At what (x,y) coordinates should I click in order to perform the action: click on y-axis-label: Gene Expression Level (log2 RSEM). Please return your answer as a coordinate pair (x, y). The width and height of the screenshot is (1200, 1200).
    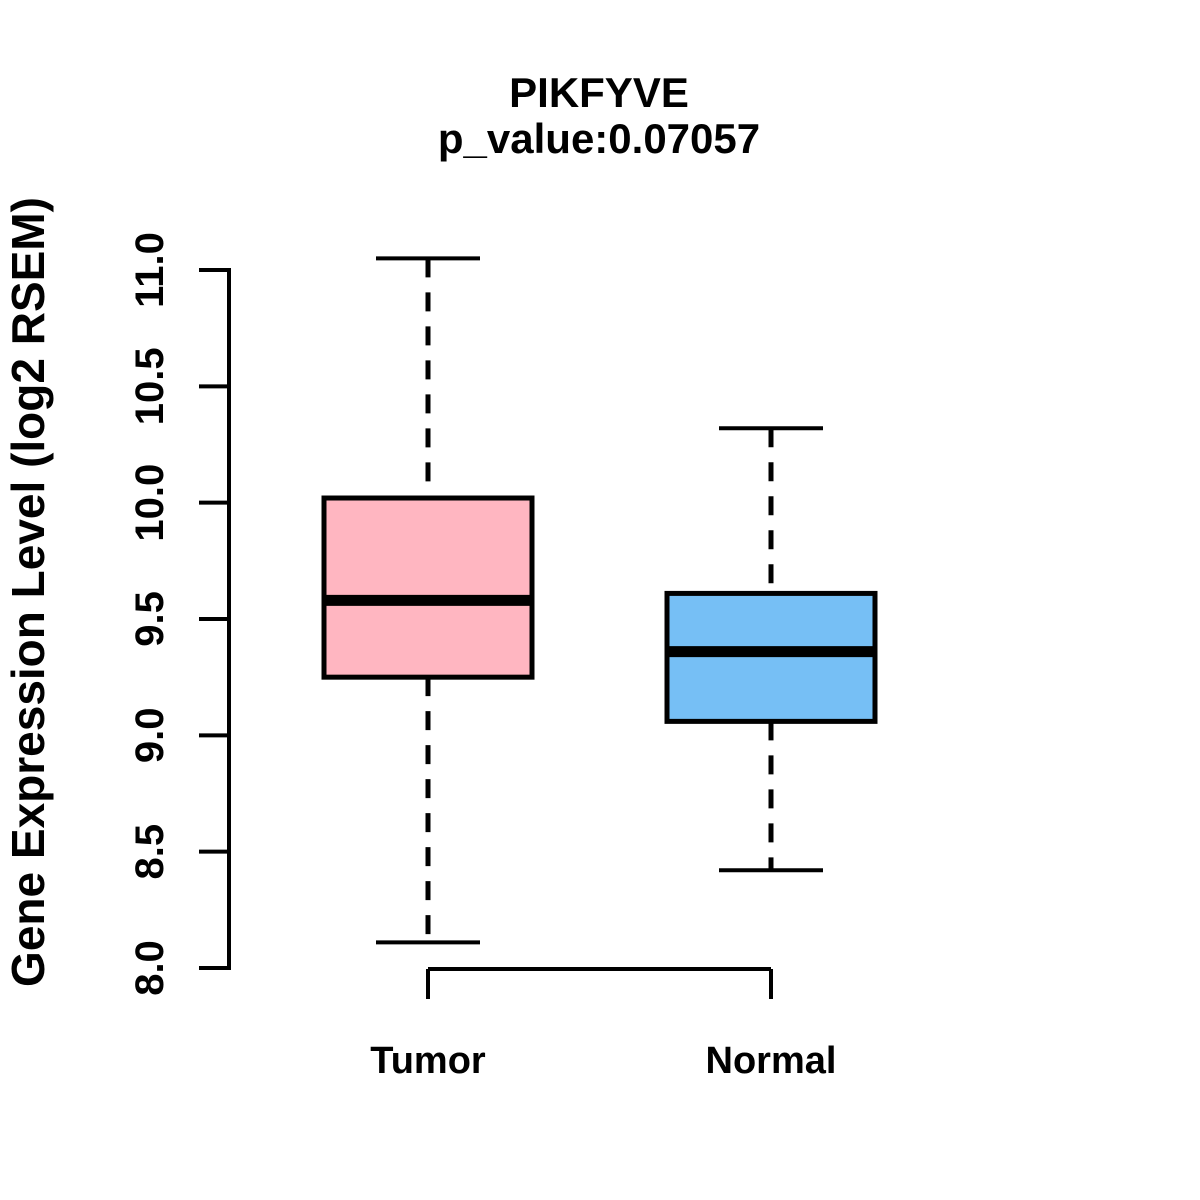
    Looking at the image, I should click on (28, 592).